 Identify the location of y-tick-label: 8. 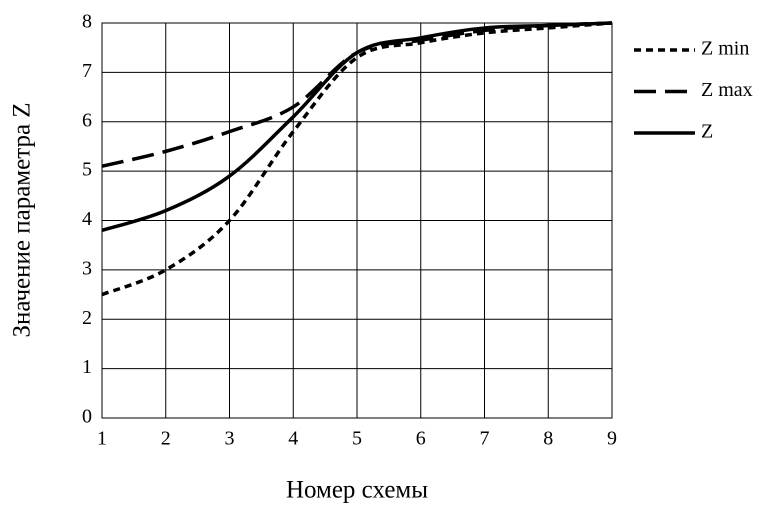
(87, 22).